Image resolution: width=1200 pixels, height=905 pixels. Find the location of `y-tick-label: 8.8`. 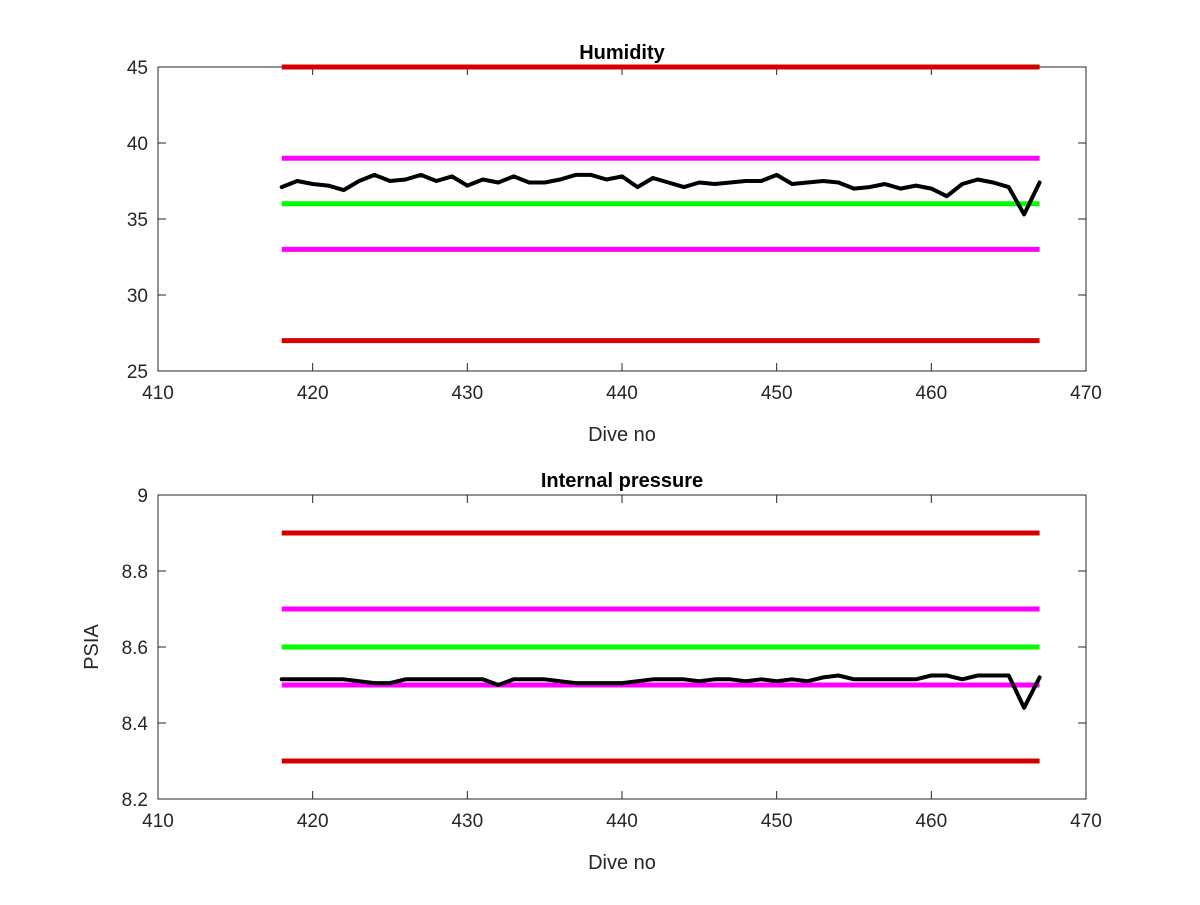

y-tick-label: 8.8 is located at coordinates (135, 572).